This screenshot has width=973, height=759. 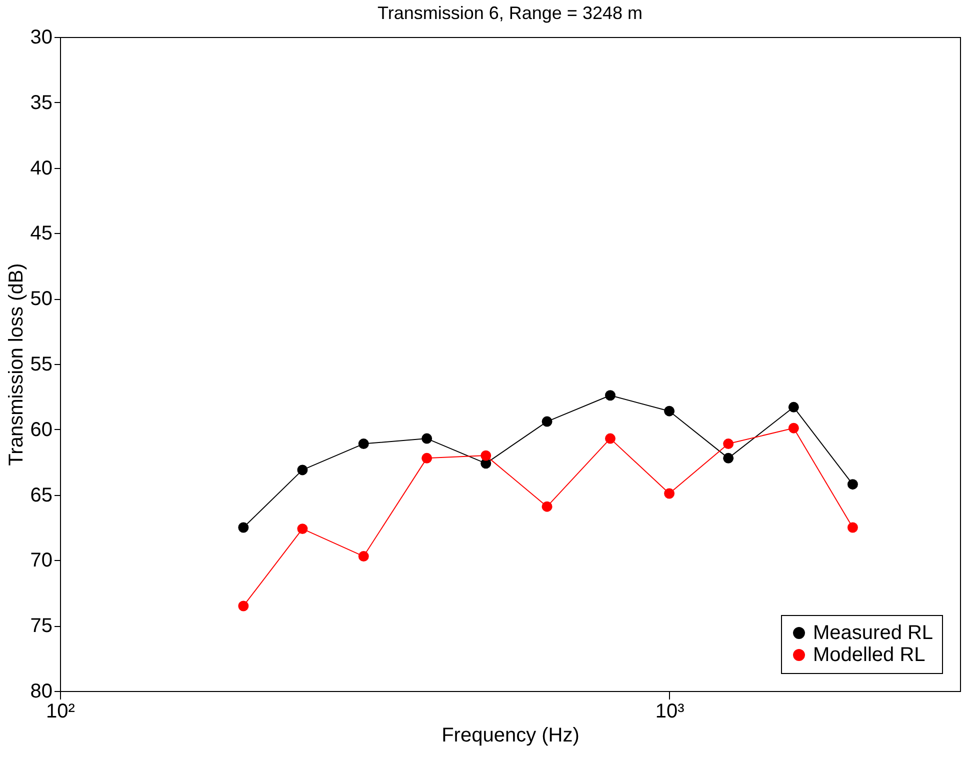 I want to click on y-axis-title: Transmission loss (dB), so click(x=16, y=364).